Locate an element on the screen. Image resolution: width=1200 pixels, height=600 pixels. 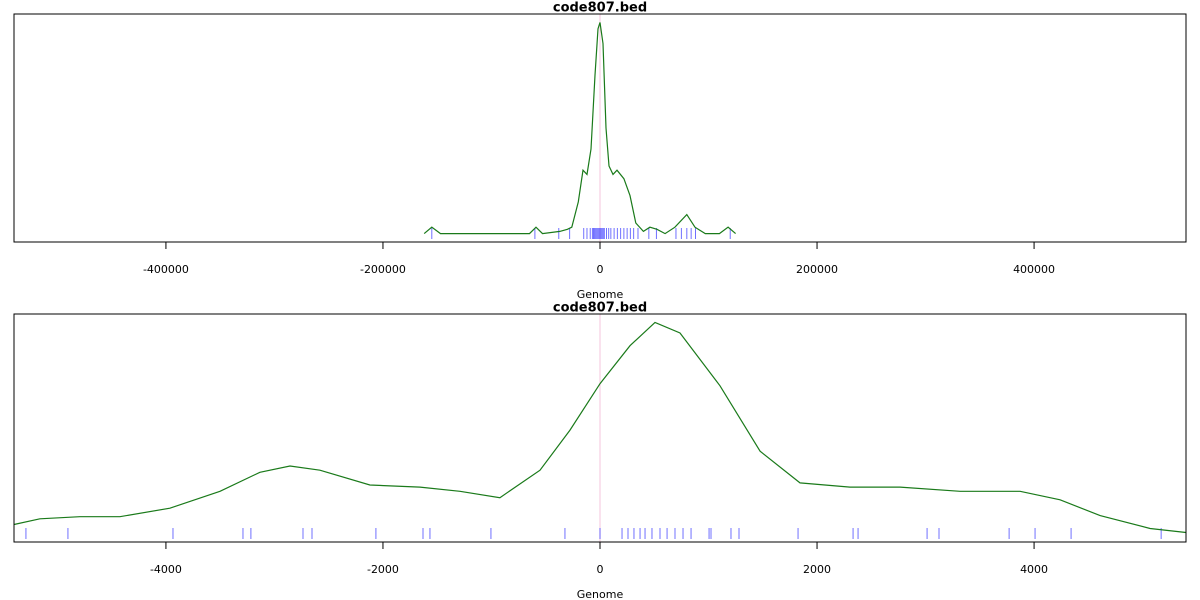
x-tick-label: -2000 is located at coordinates (383, 569).